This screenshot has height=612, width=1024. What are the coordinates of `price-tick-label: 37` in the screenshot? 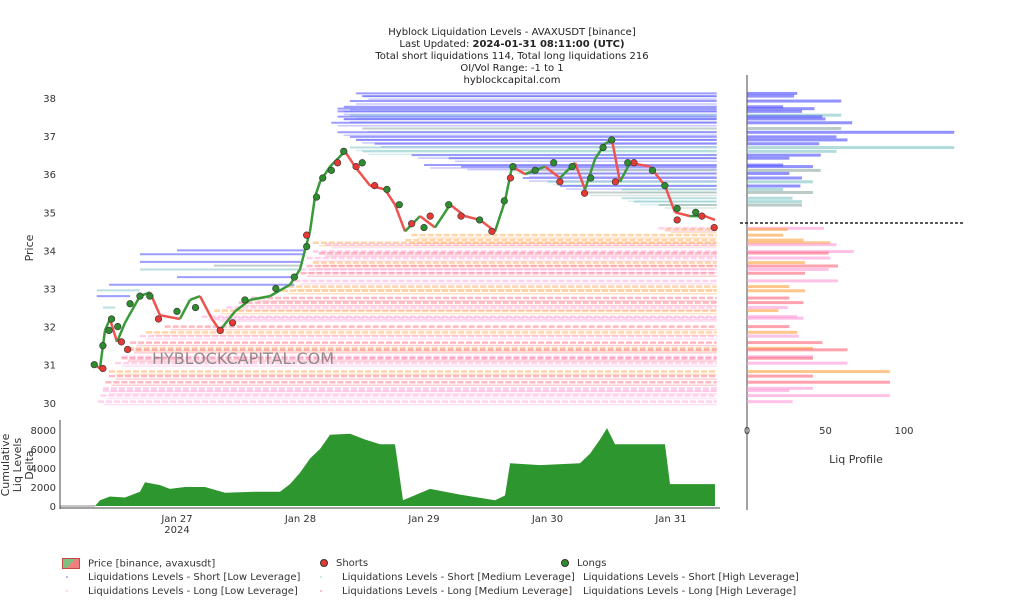 It's located at (49, 137).